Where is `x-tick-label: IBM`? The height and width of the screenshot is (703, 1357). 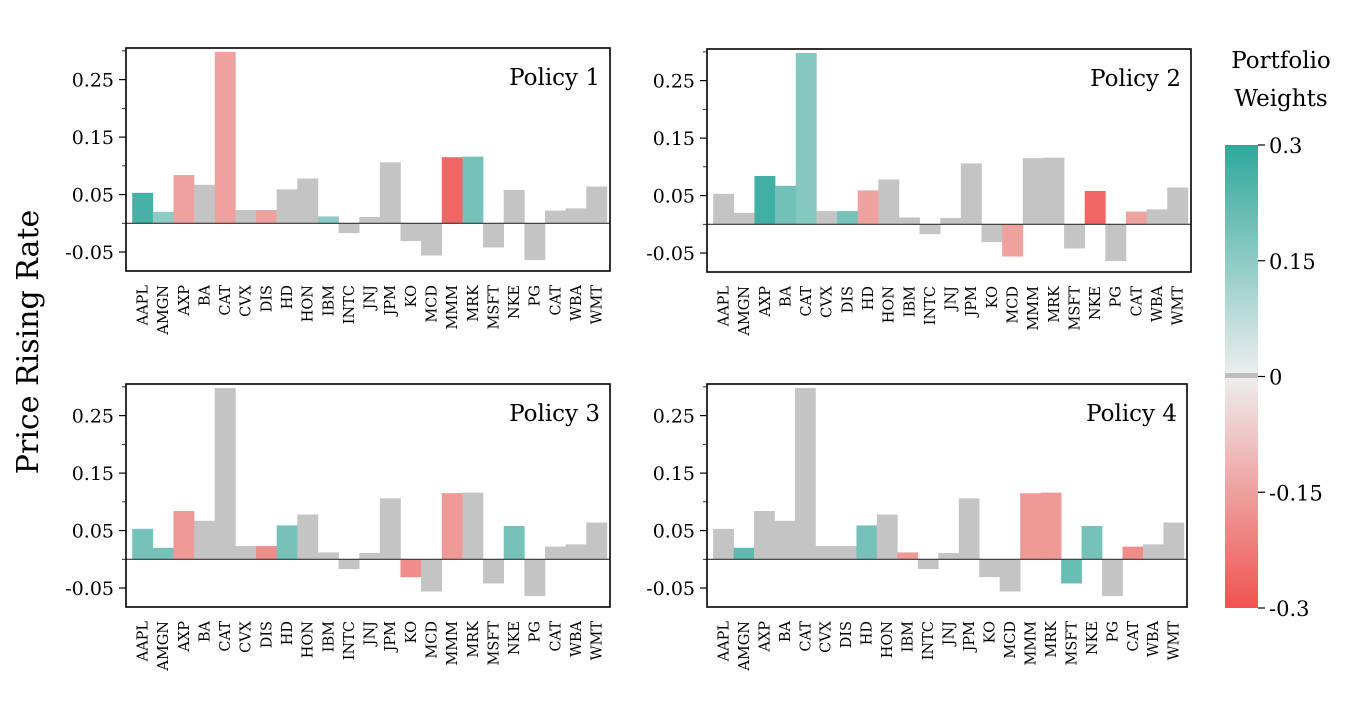
x-tick-label: IBM is located at coordinates (329, 300).